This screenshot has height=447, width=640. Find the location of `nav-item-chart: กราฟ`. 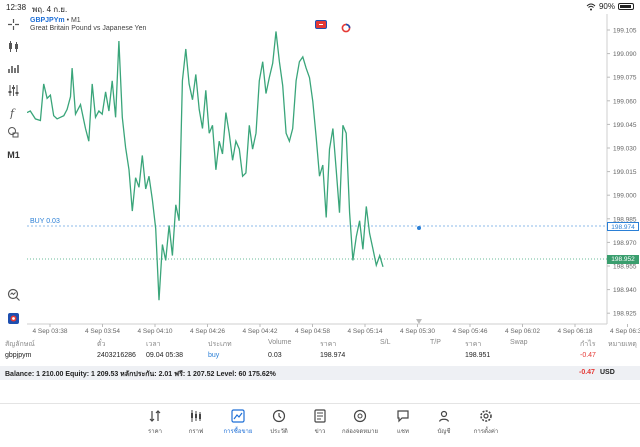

nav-item-chart: กราฟ is located at coordinates (196, 422).